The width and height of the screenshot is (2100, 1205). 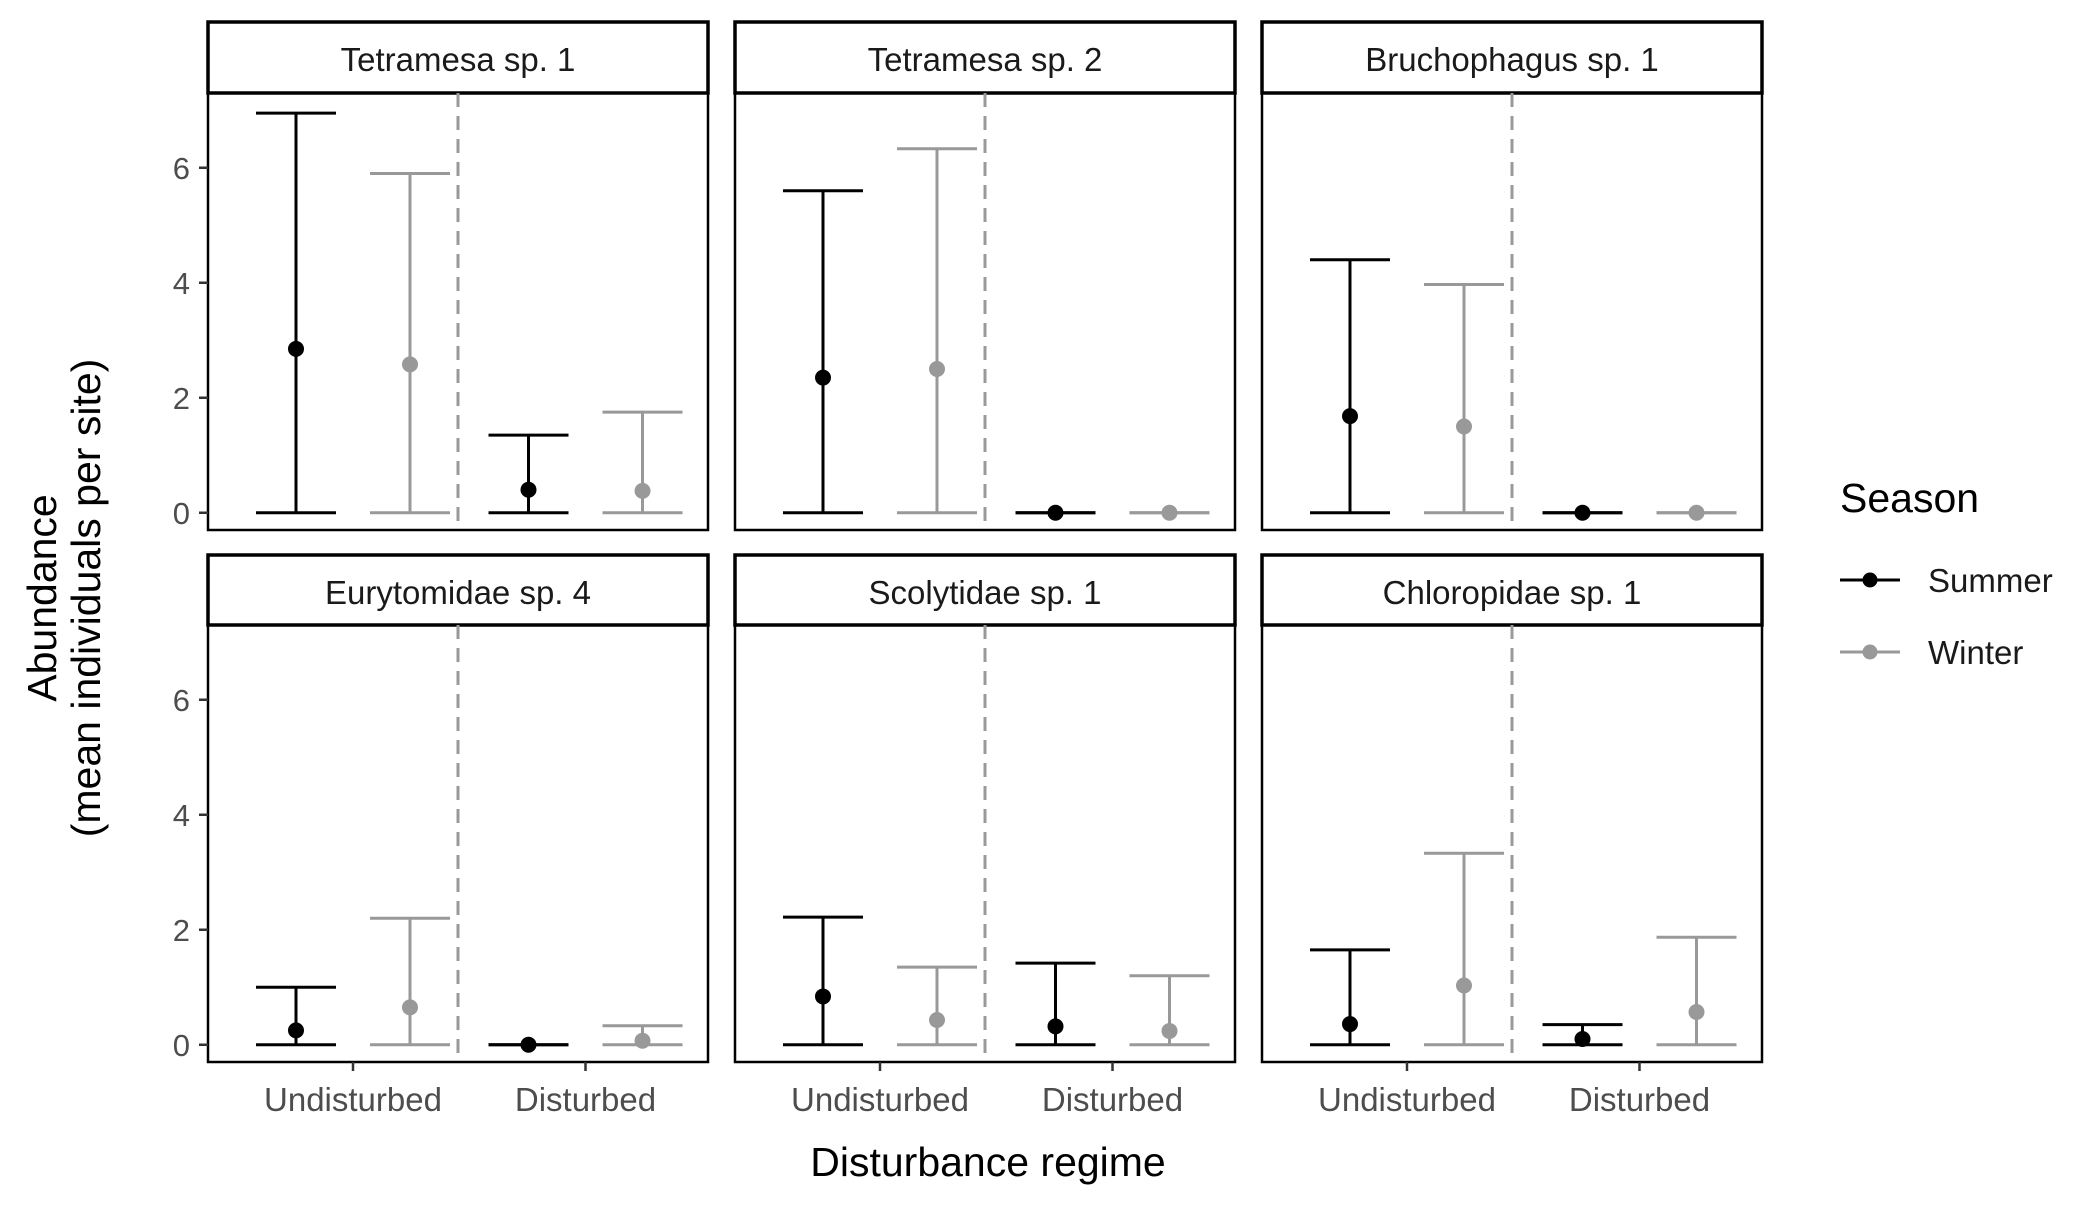 I want to click on y-axis-title-line2: (mean individuals per site), so click(x=86, y=598).